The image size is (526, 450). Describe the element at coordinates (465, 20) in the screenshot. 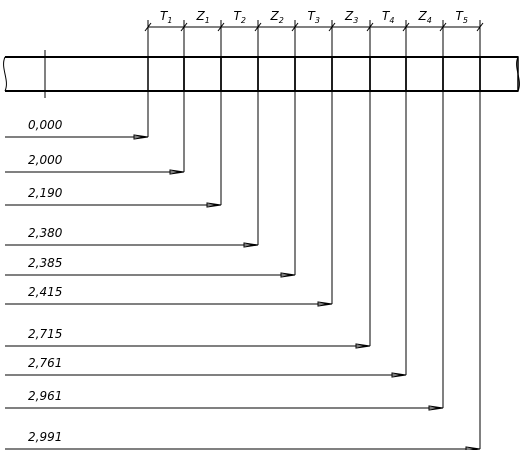

I see `interval-index: 5` at that location.